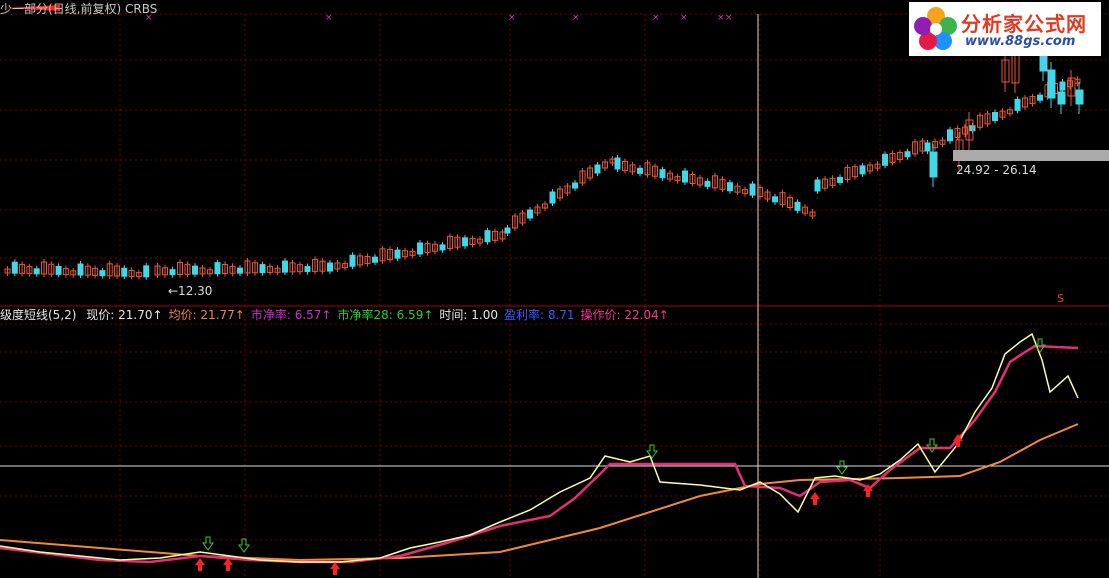 The width and height of the screenshot is (1109, 578). What do you see at coordinates (38, 315) in the screenshot?
I see `indicator-name: 级度短线(5,2)` at bounding box center [38, 315].